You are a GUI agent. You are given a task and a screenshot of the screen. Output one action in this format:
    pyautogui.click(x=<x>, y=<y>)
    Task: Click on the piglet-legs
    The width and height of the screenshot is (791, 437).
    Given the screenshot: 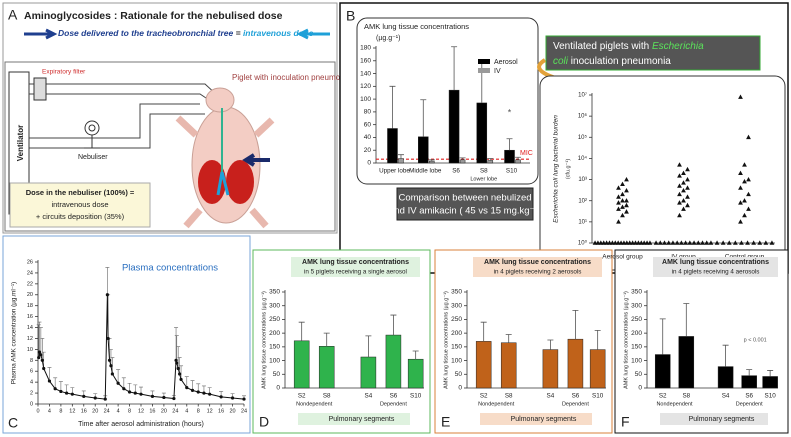 What is the action you would take?
    pyautogui.click(x=225, y=172)
    